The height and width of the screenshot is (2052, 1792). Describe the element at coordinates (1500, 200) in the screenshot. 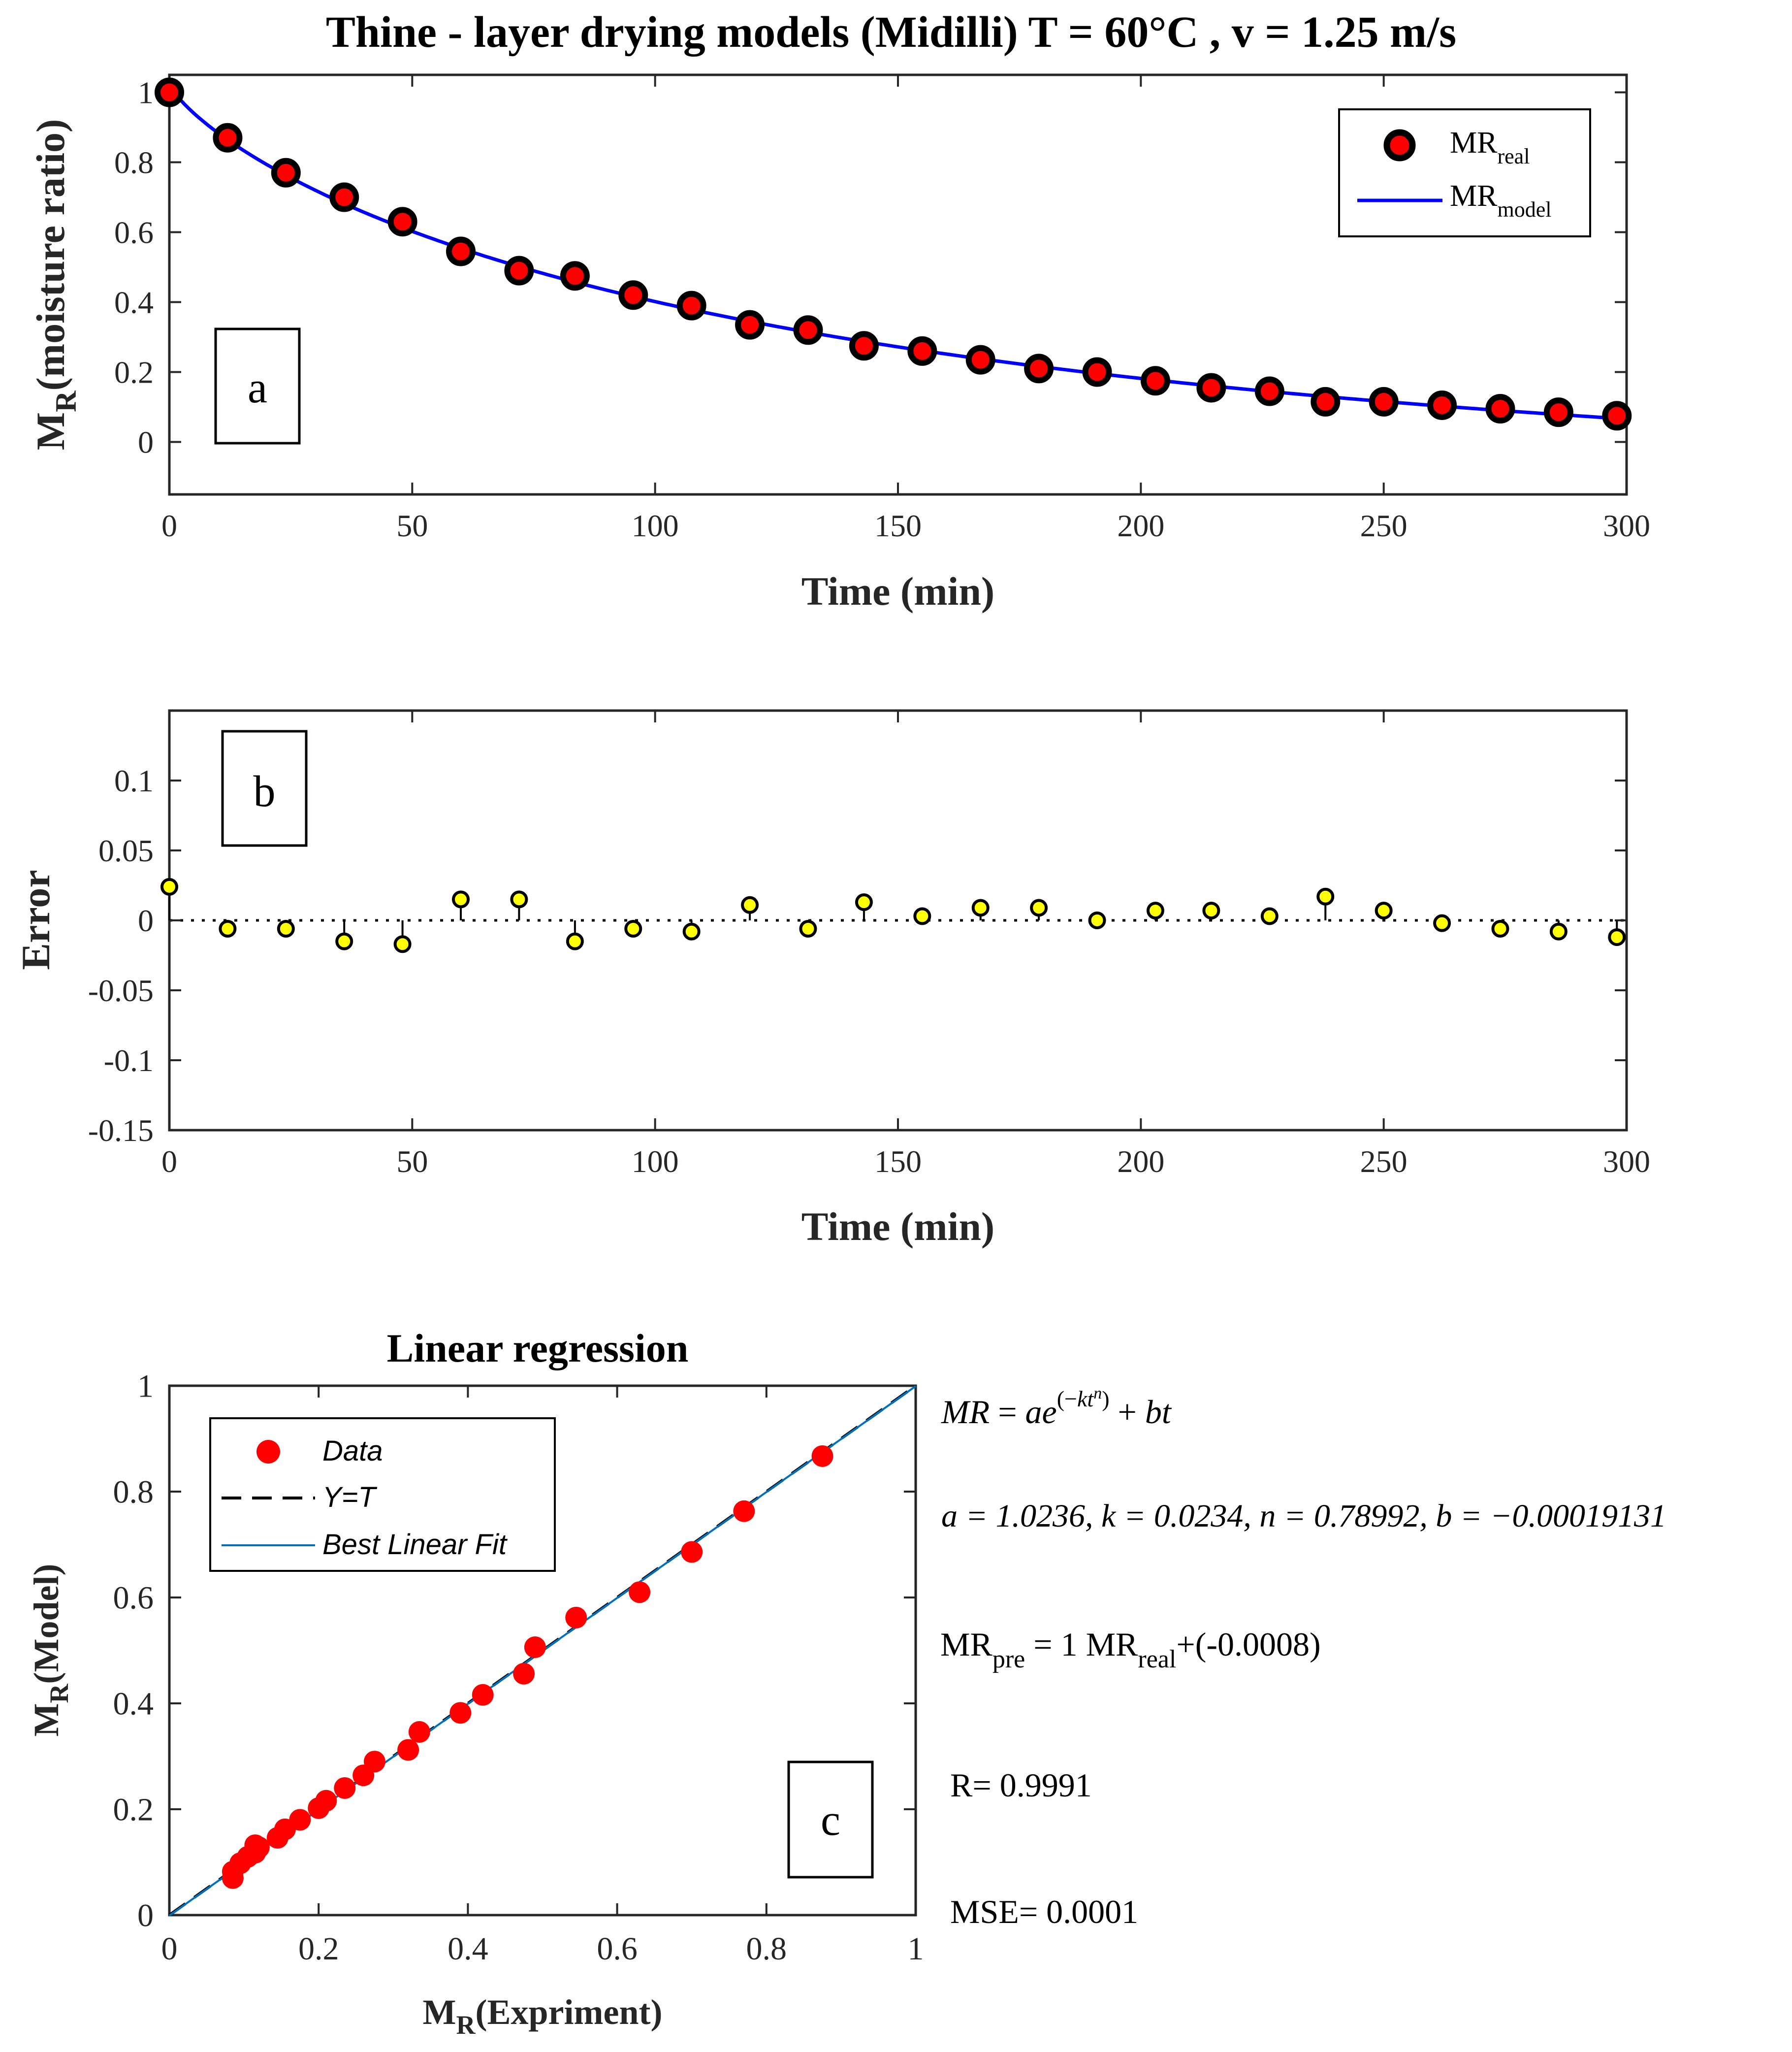

I see `legend-model-label: MRmodel` at that location.